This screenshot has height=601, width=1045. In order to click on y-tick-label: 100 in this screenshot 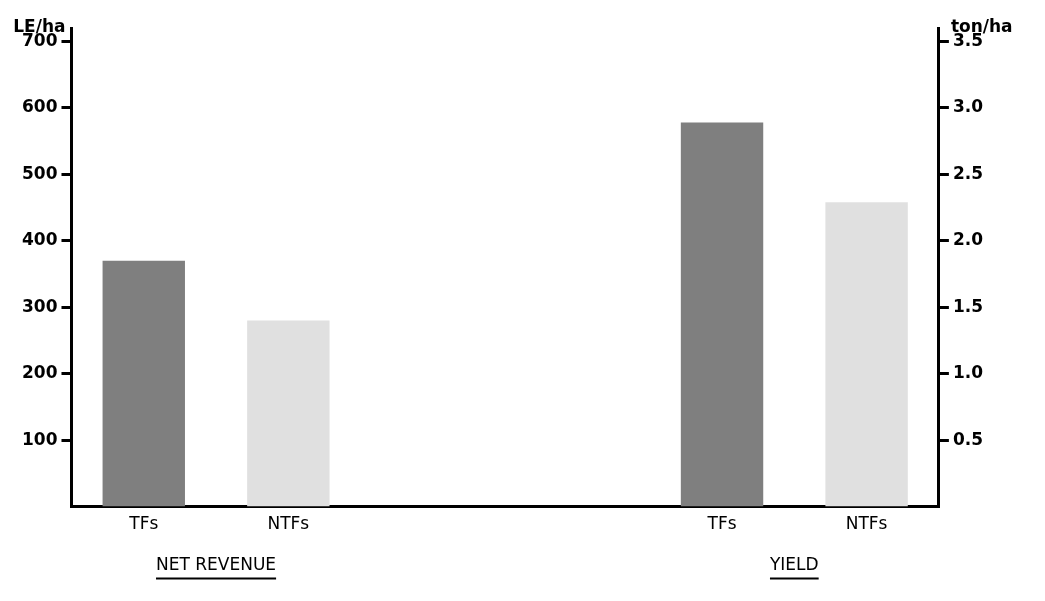, I will do `click(39, 438)`.